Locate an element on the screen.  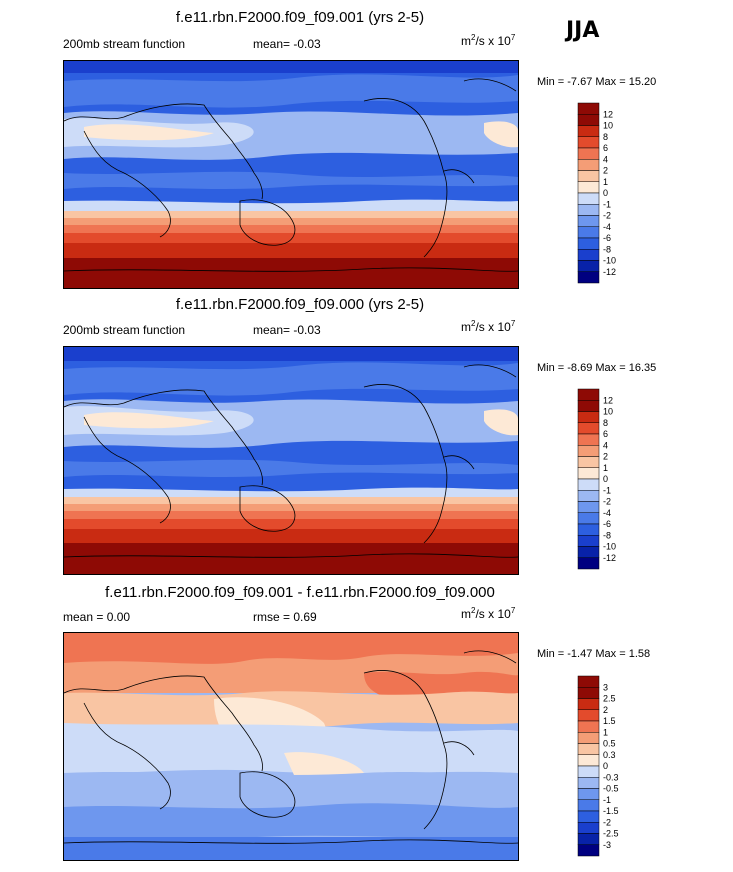
colorbar-tick-label: -1.5 is located at coordinates (611, 811).